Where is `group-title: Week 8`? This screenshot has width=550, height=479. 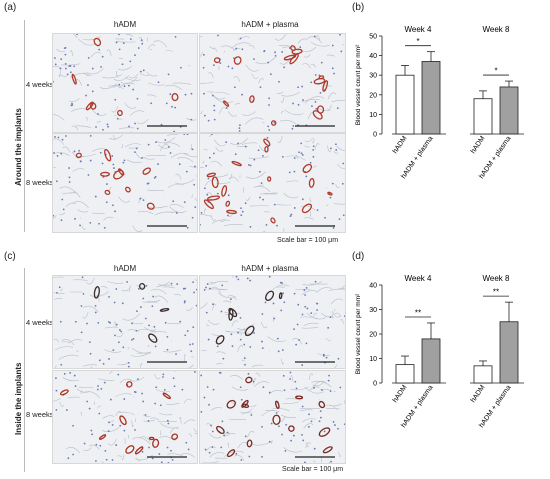 group-title: Week 8 is located at coordinates (497, 29).